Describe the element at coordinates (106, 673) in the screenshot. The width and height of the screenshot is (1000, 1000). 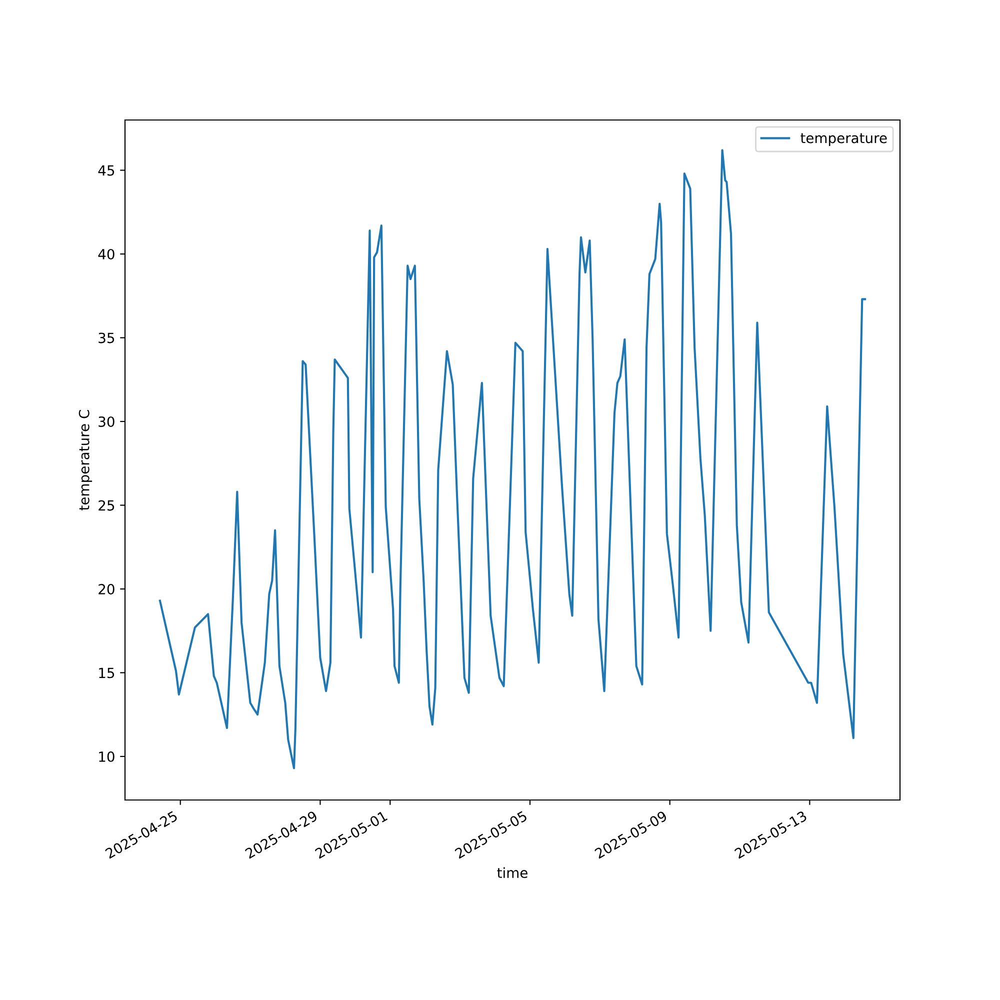
I see `y-tick-label: 15` at that location.